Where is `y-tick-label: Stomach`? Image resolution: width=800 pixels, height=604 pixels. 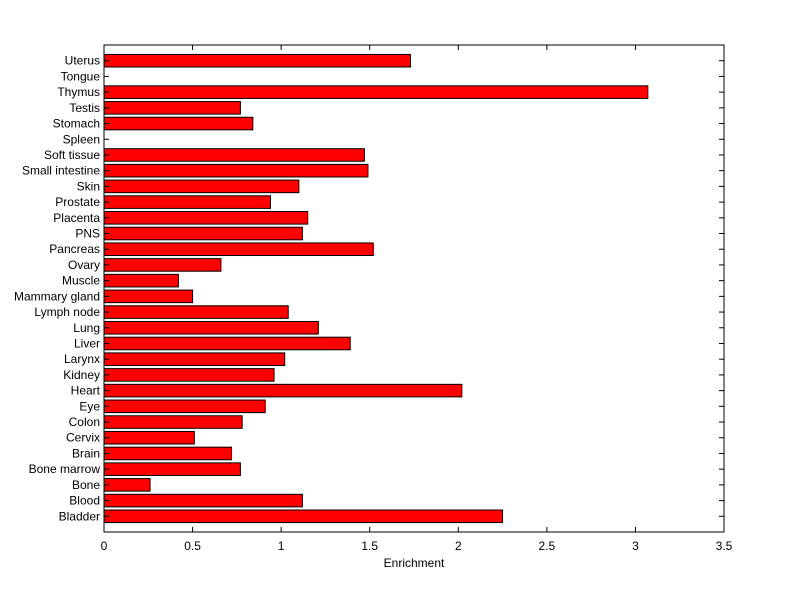 y-tick-label: Stomach is located at coordinates (76, 124).